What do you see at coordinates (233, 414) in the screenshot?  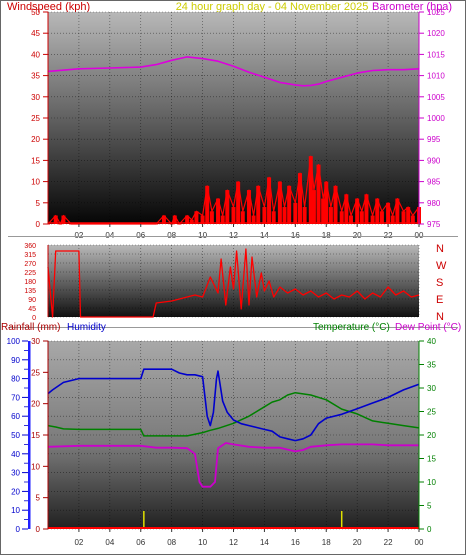 I see `temperature-line` at bounding box center [233, 414].